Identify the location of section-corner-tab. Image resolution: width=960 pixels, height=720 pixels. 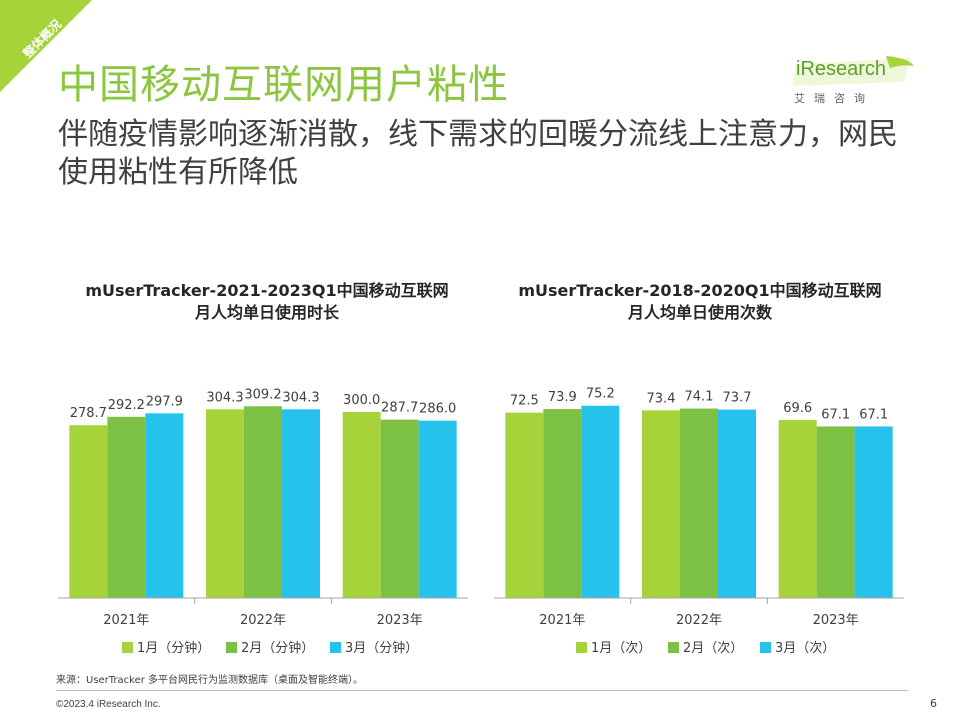
(46, 46).